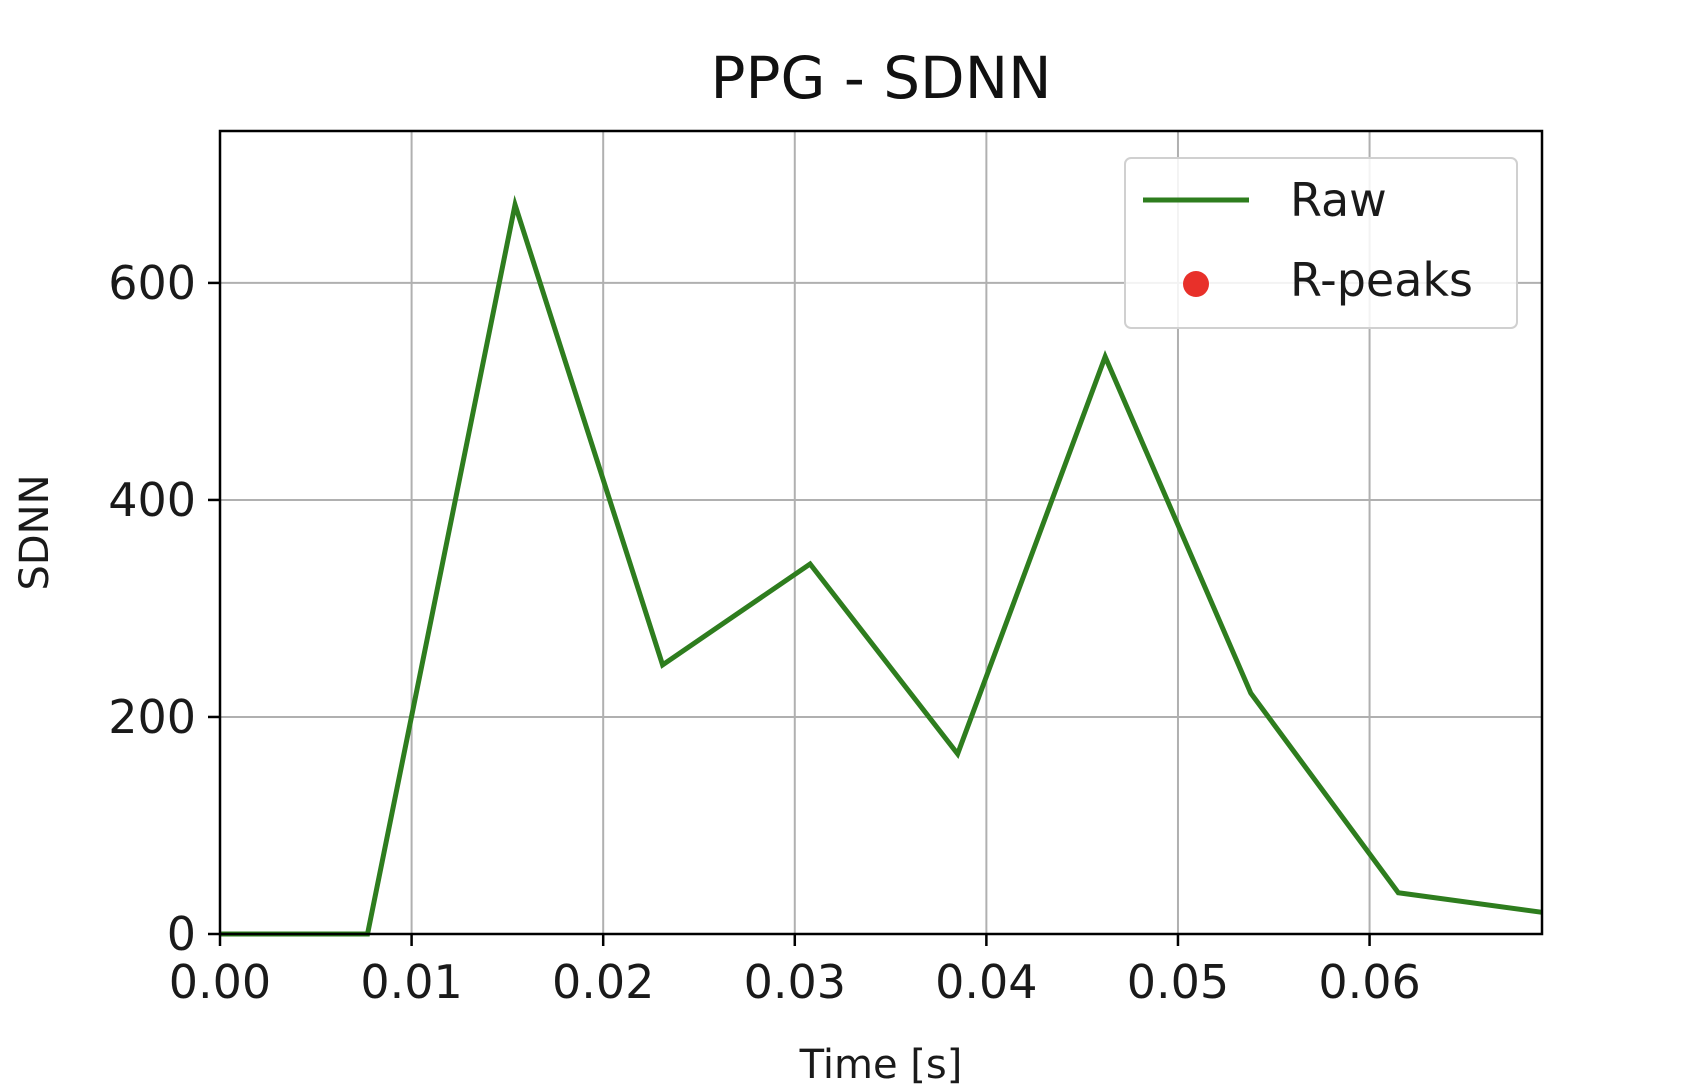 Image resolution: width=1692 pixels, height=1086 pixels. I want to click on x-axis-ticks: 0.00 0.01 0.02 0.03 0.04 0.05 0.06, so click(795, 971).